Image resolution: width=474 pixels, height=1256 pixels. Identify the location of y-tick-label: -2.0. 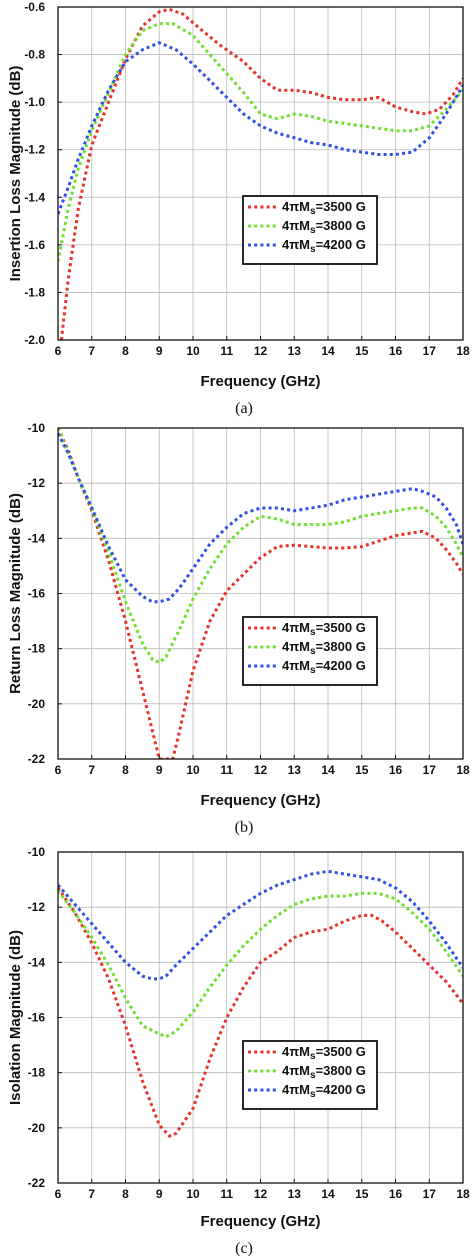
(34, 340).